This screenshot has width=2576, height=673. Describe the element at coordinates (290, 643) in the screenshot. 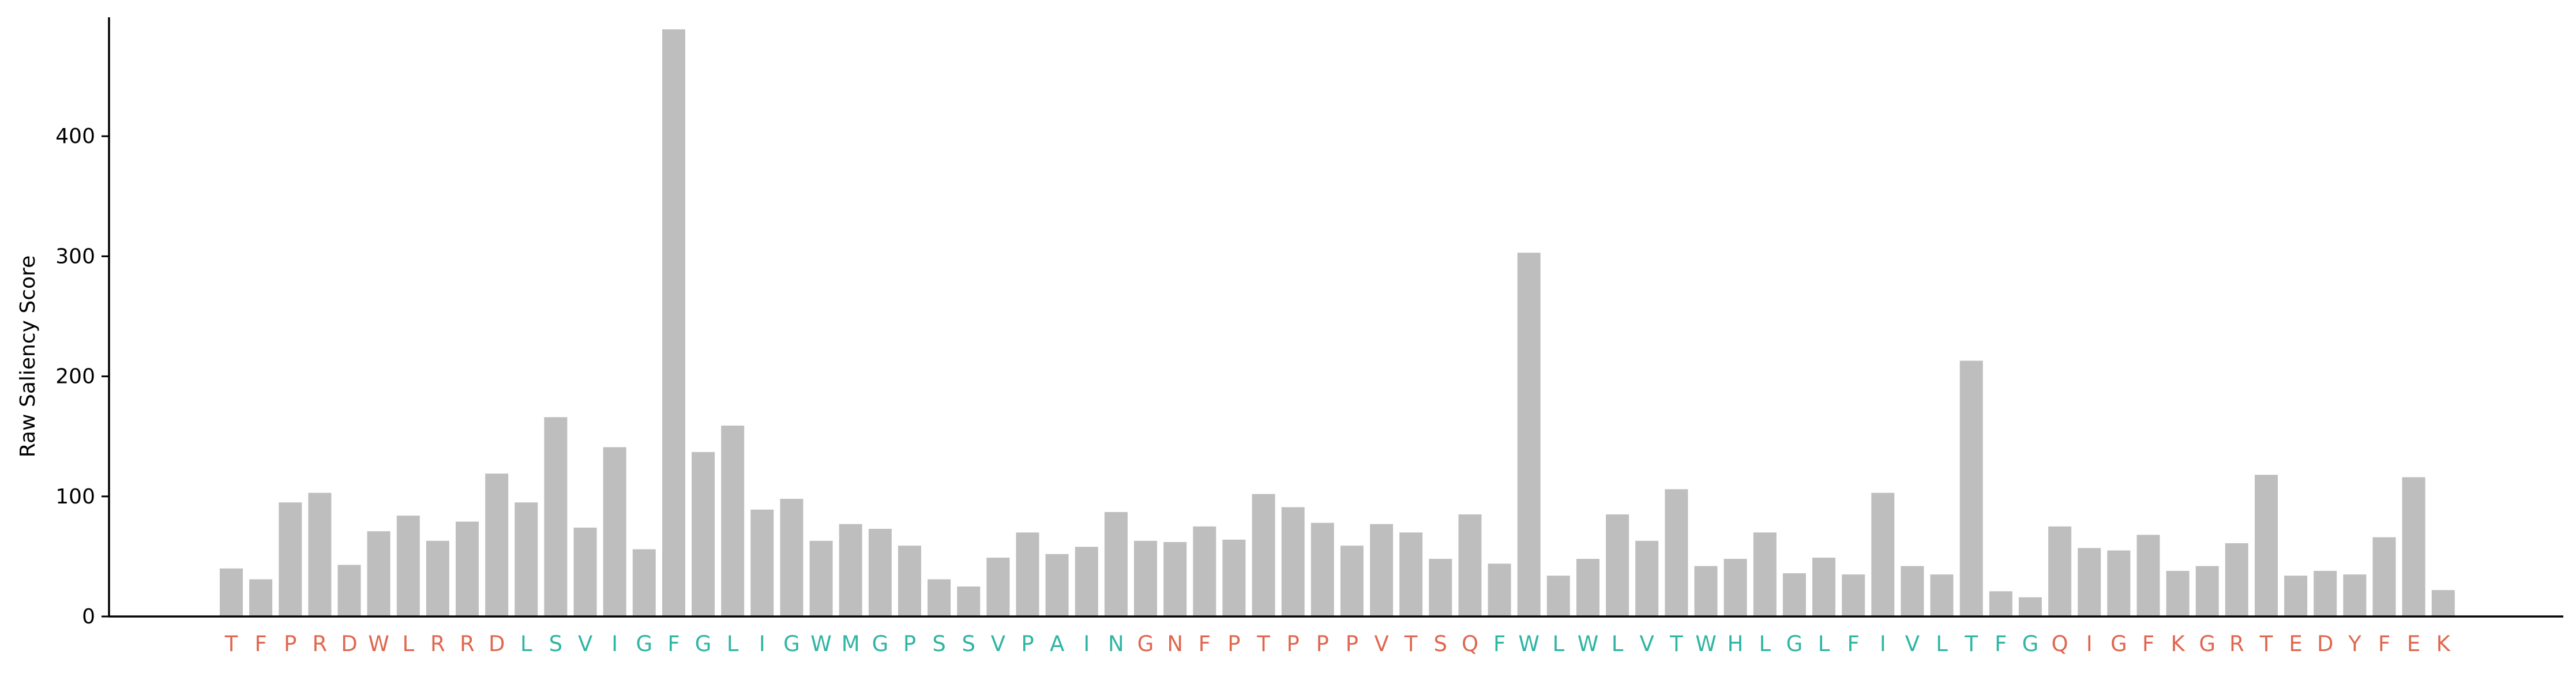

I see `residue-label-3: P` at that location.